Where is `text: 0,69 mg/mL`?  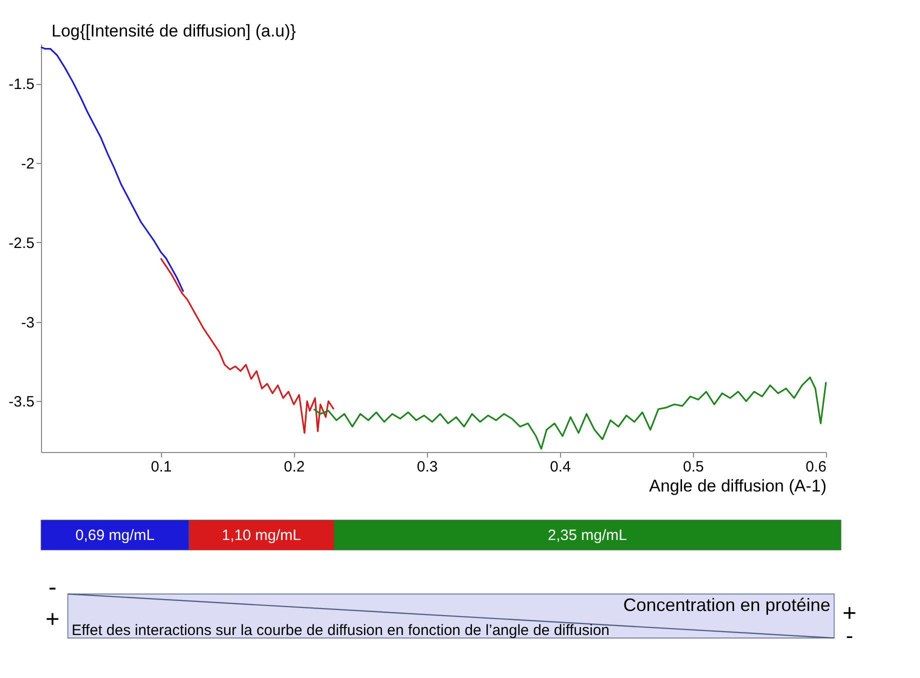 text: 0,69 mg/mL is located at coordinates (115, 535).